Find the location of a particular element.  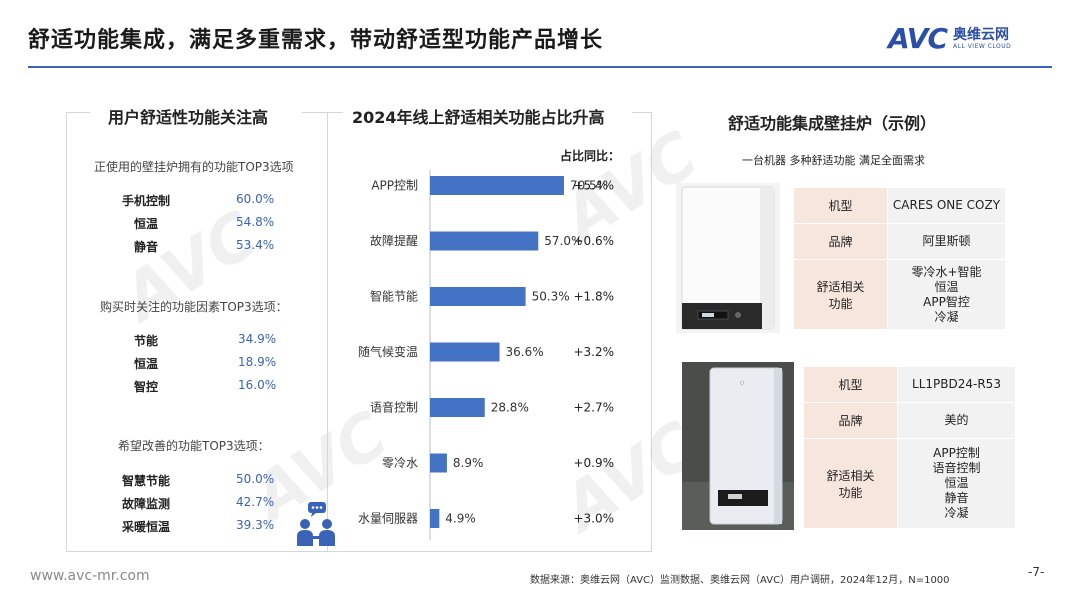

stat-value: 53.4% is located at coordinates (255, 245).